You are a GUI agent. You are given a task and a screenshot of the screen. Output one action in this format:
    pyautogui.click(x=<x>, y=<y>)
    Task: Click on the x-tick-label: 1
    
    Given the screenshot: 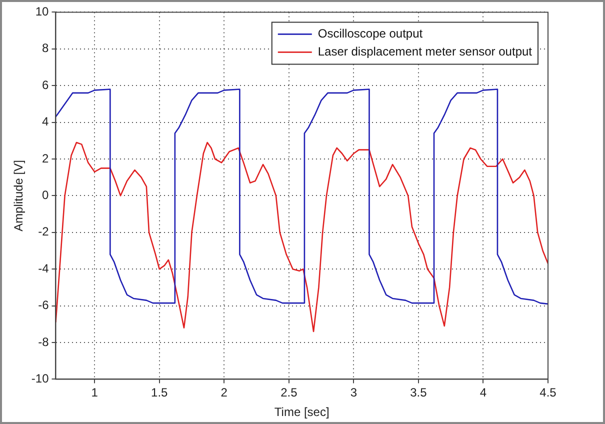 What is the action you would take?
    pyautogui.click(x=94, y=393)
    